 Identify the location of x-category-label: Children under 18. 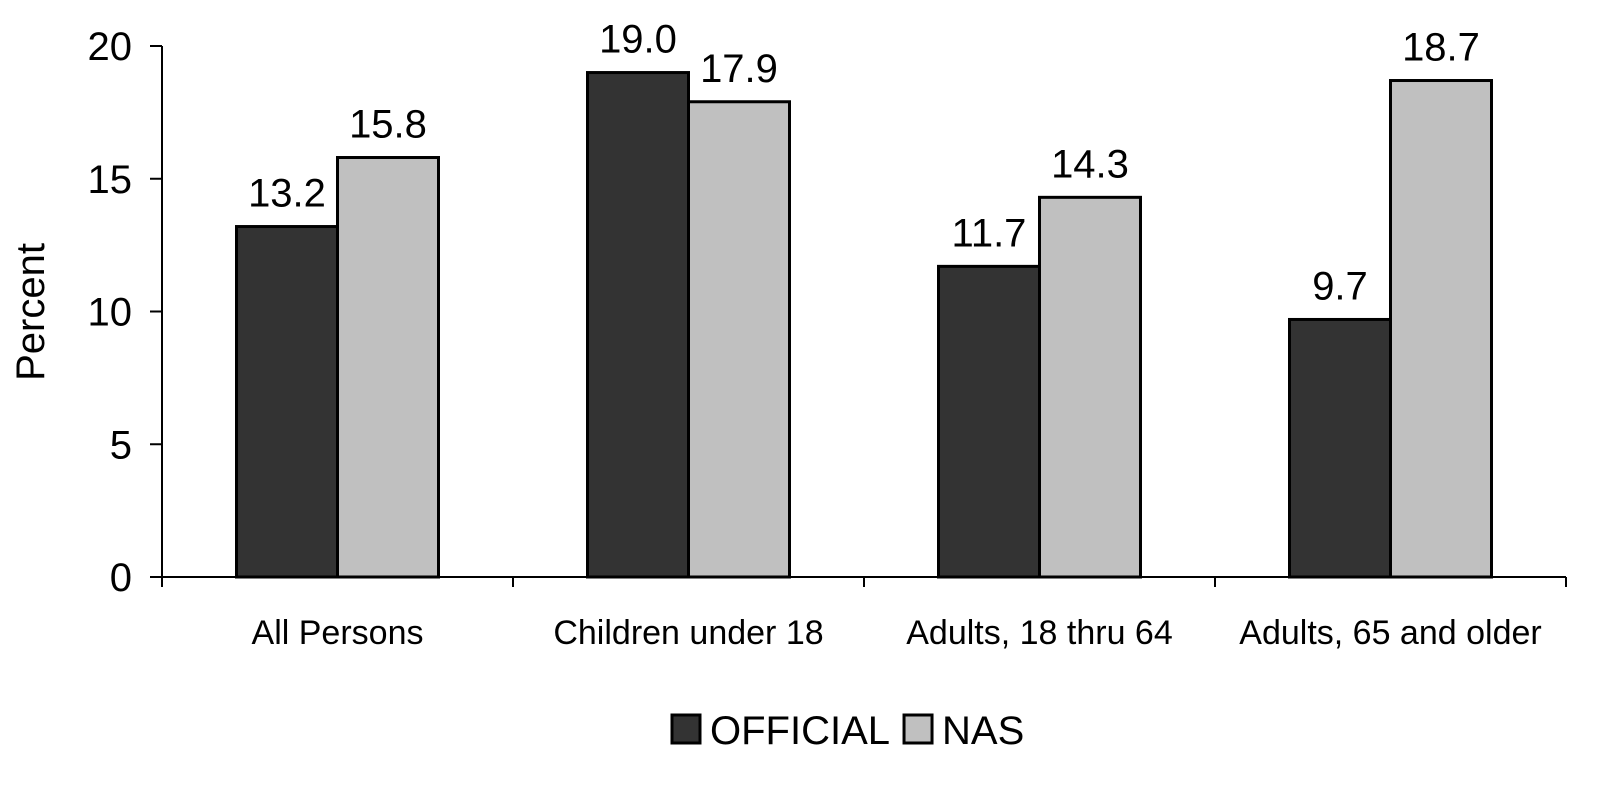
(688, 633).